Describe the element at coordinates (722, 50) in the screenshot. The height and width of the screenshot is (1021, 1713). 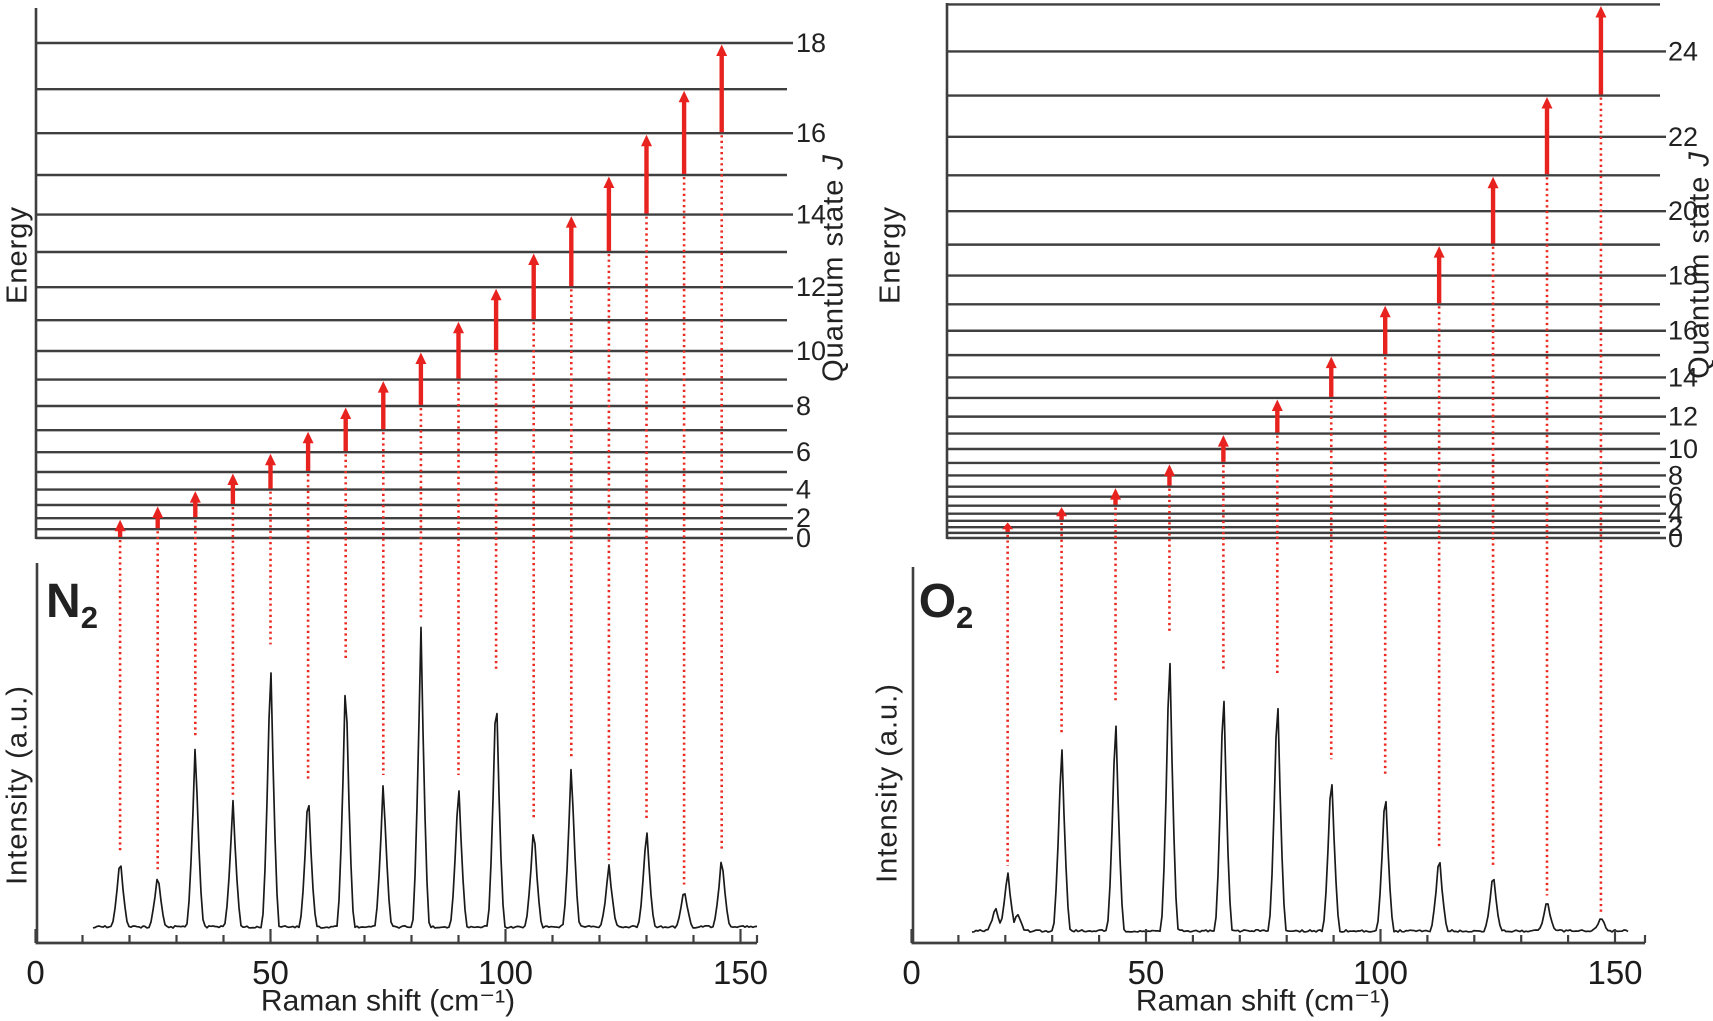
I see `transition-arrow-head-J16` at that location.